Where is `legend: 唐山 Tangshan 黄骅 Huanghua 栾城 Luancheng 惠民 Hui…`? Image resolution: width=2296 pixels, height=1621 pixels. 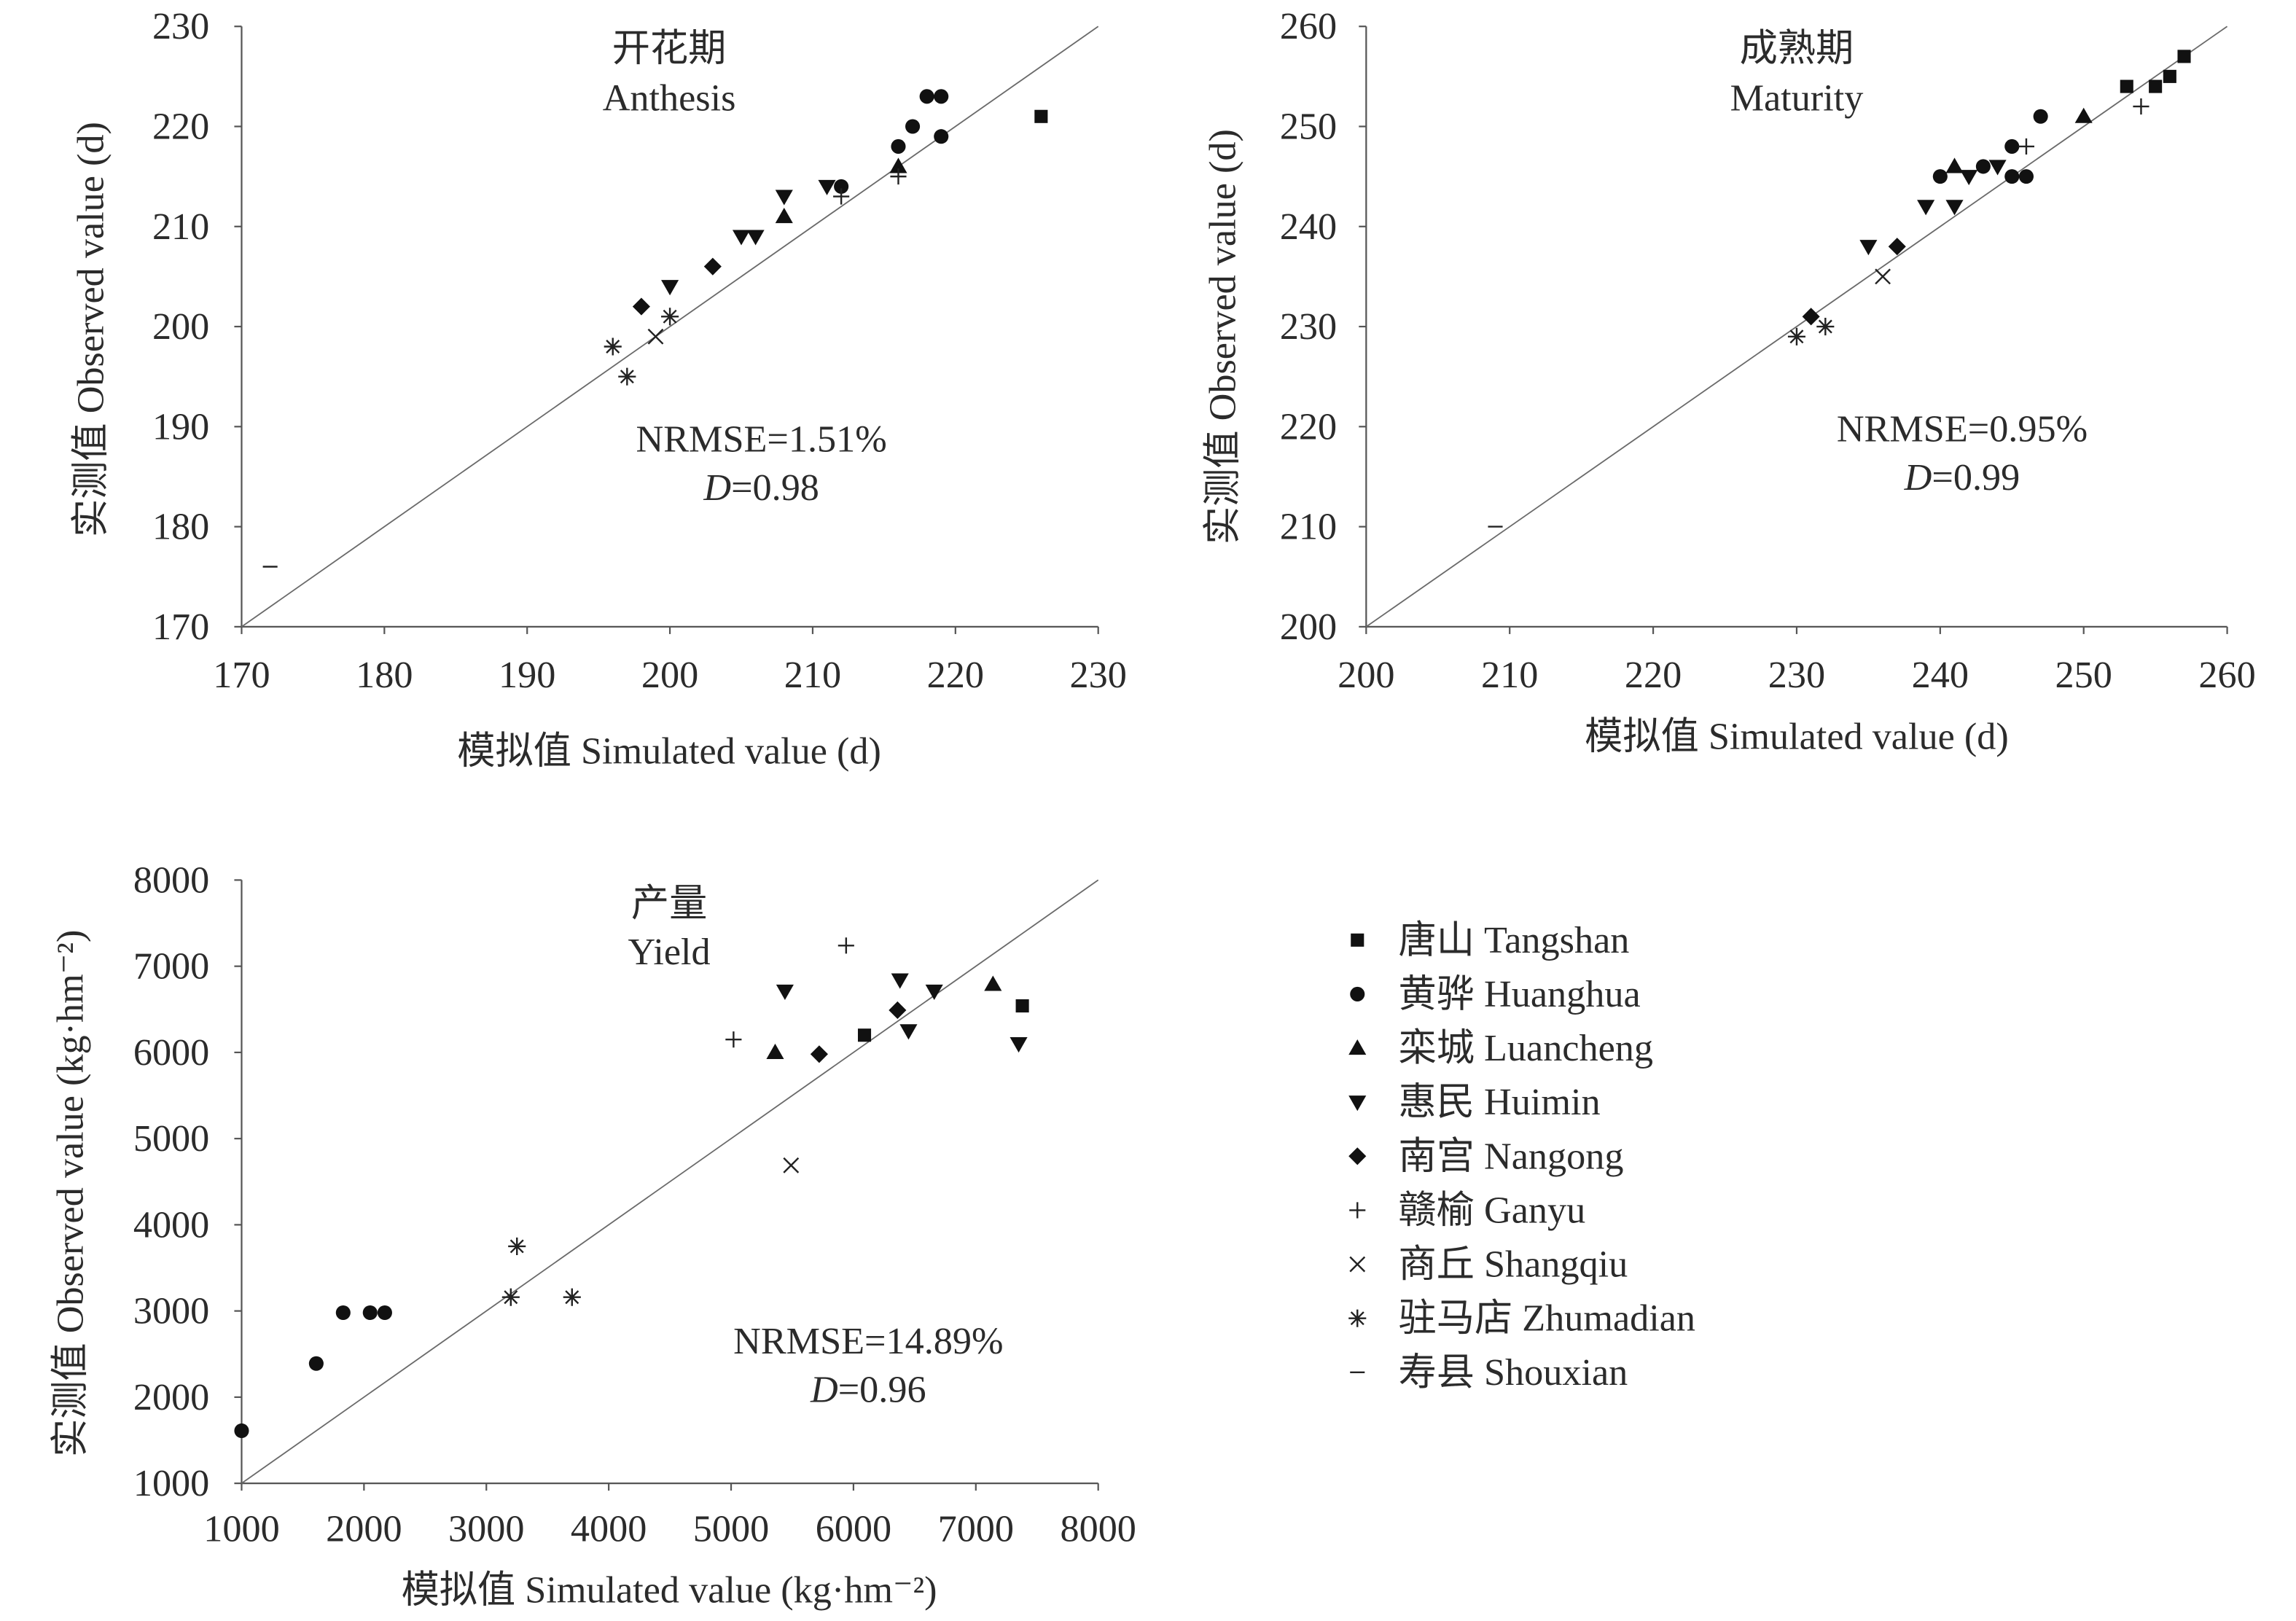 legend: 唐山 Tangshan 黄骅 Huanghua 栾城 Luancheng 惠民 Hui… is located at coordinates (1521, 1156).